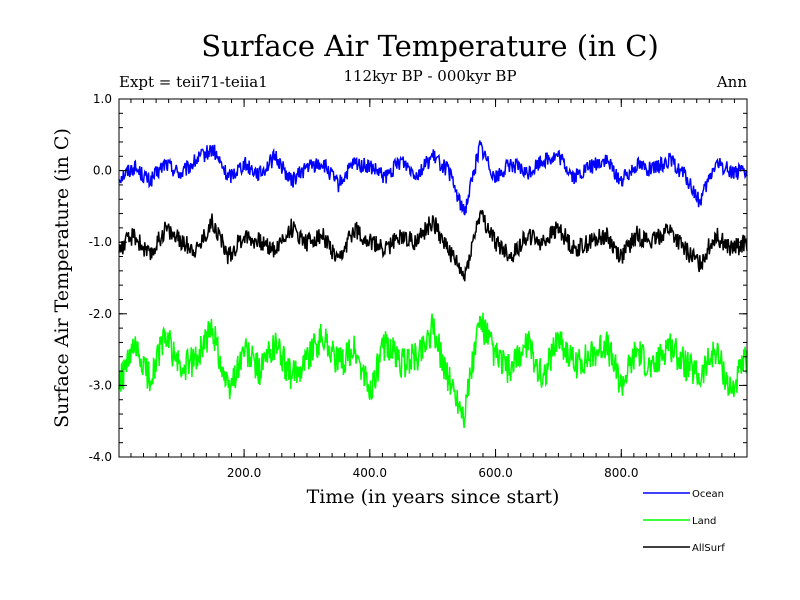 This screenshot has width=800, height=600. What do you see at coordinates (430, 46) in the screenshot?
I see `chart-title: Surface Air Temperature (in C)` at bounding box center [430, 46].